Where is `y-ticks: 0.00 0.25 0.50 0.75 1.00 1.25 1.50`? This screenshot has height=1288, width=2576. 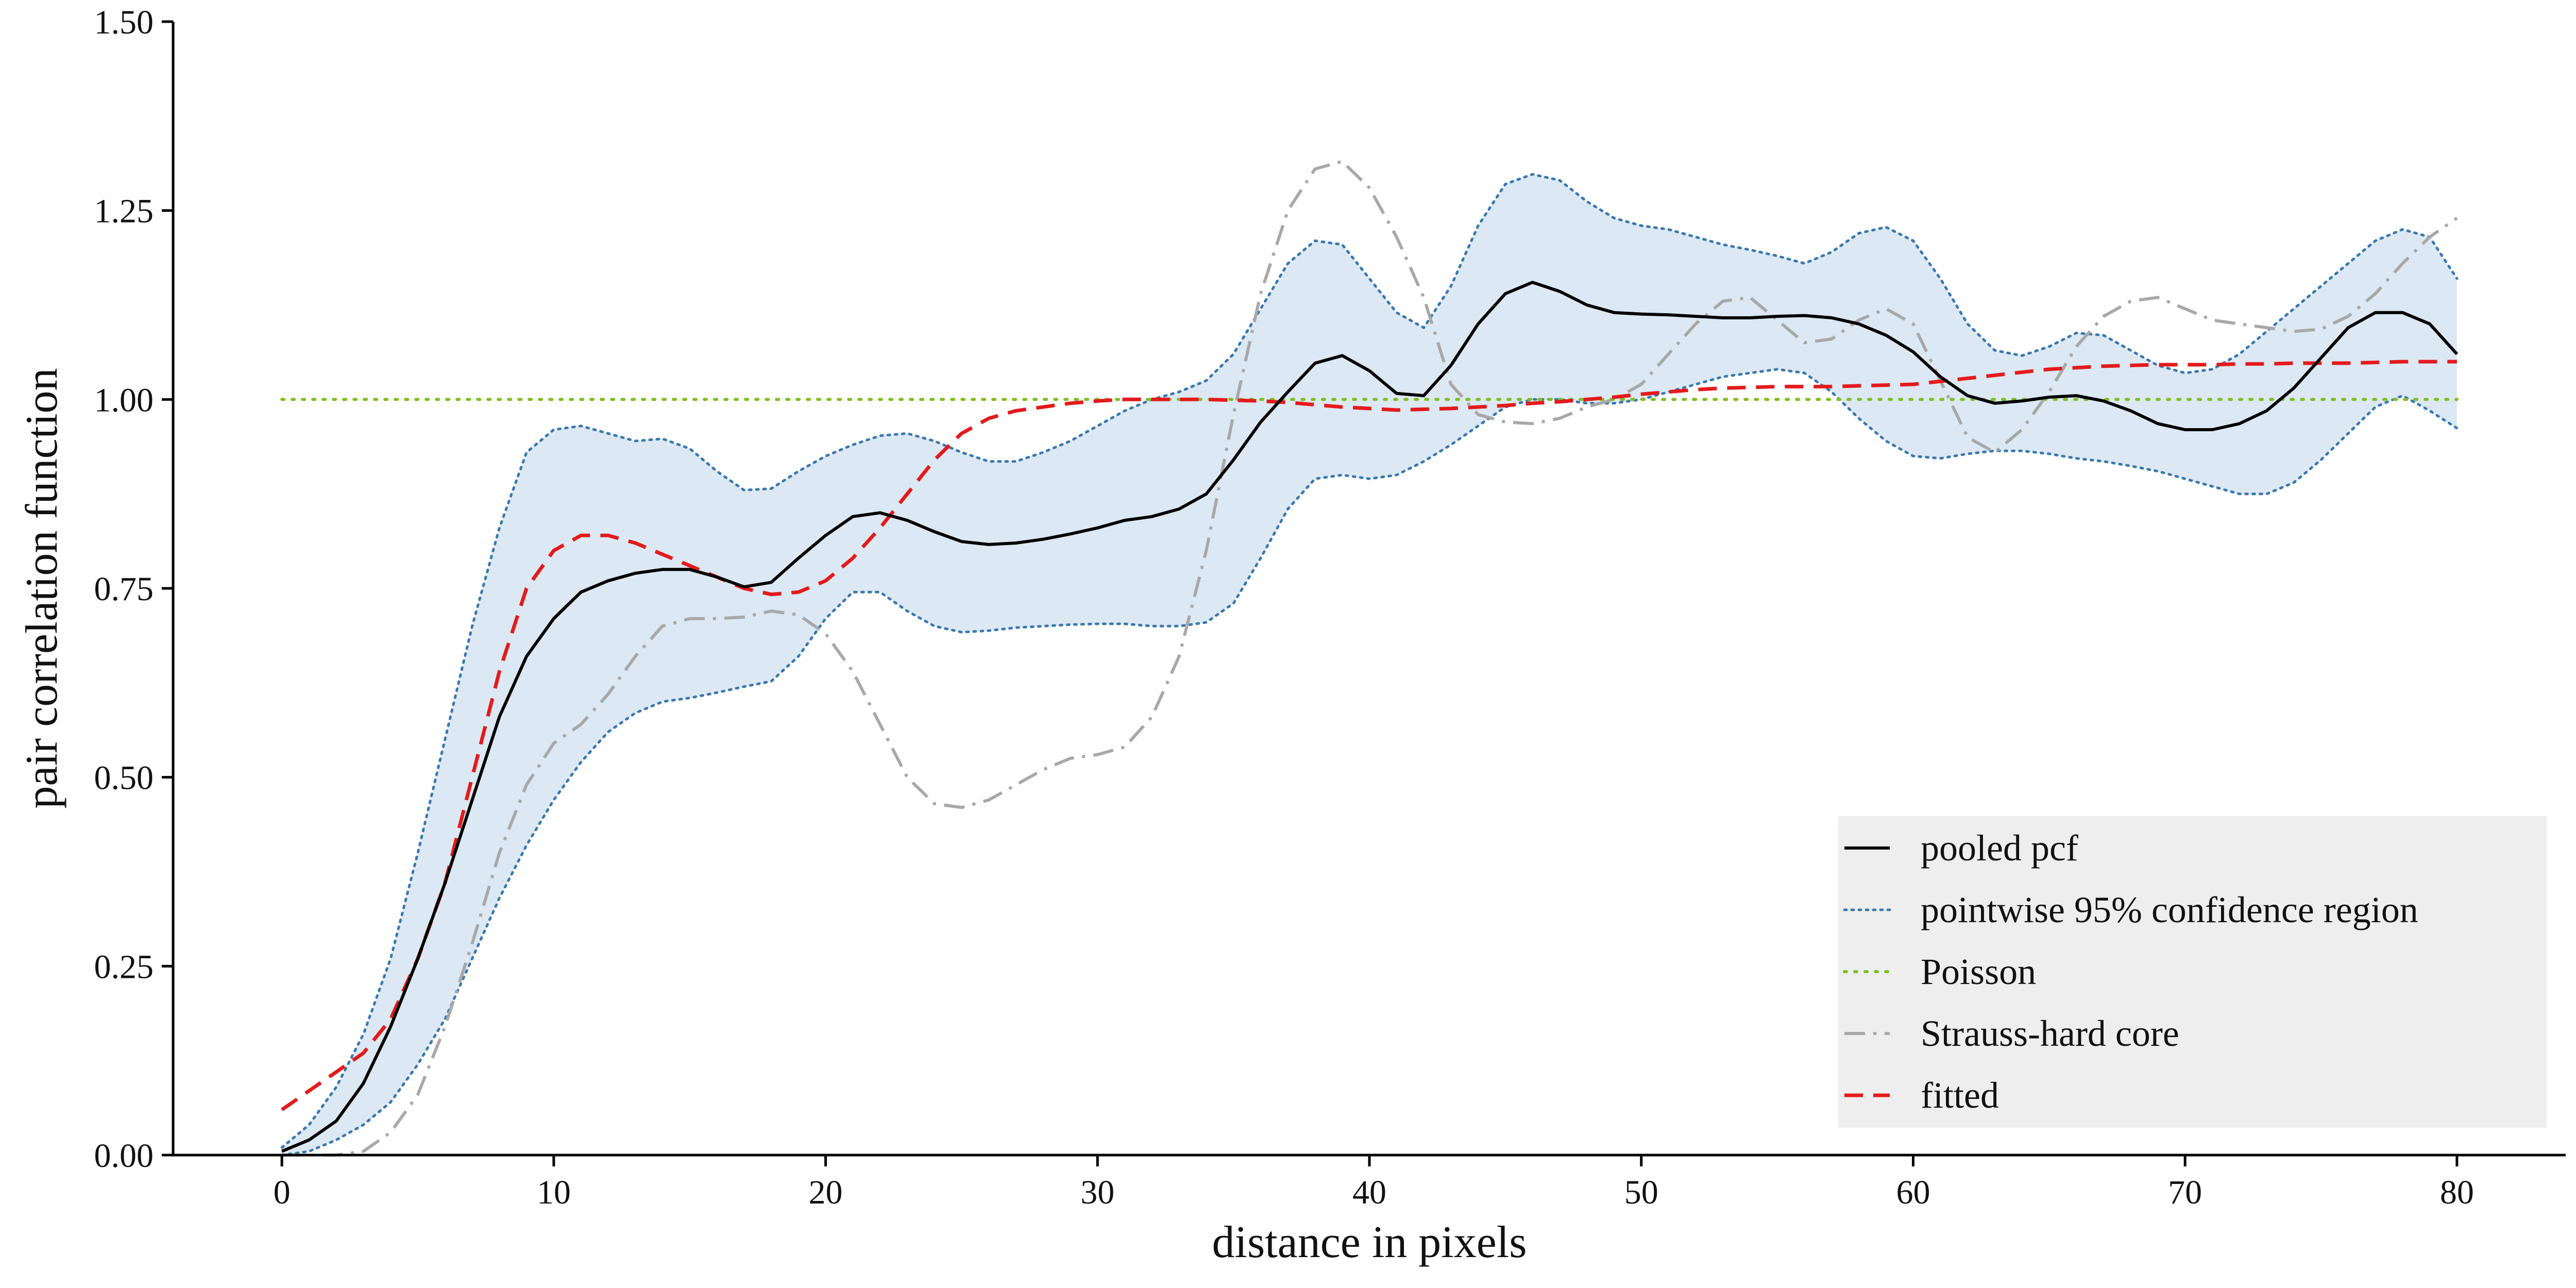 y-ticks: 0.00 0.25 0.50 0.75 1.00 1.25 1.50 is located at coordinates (133, 589).